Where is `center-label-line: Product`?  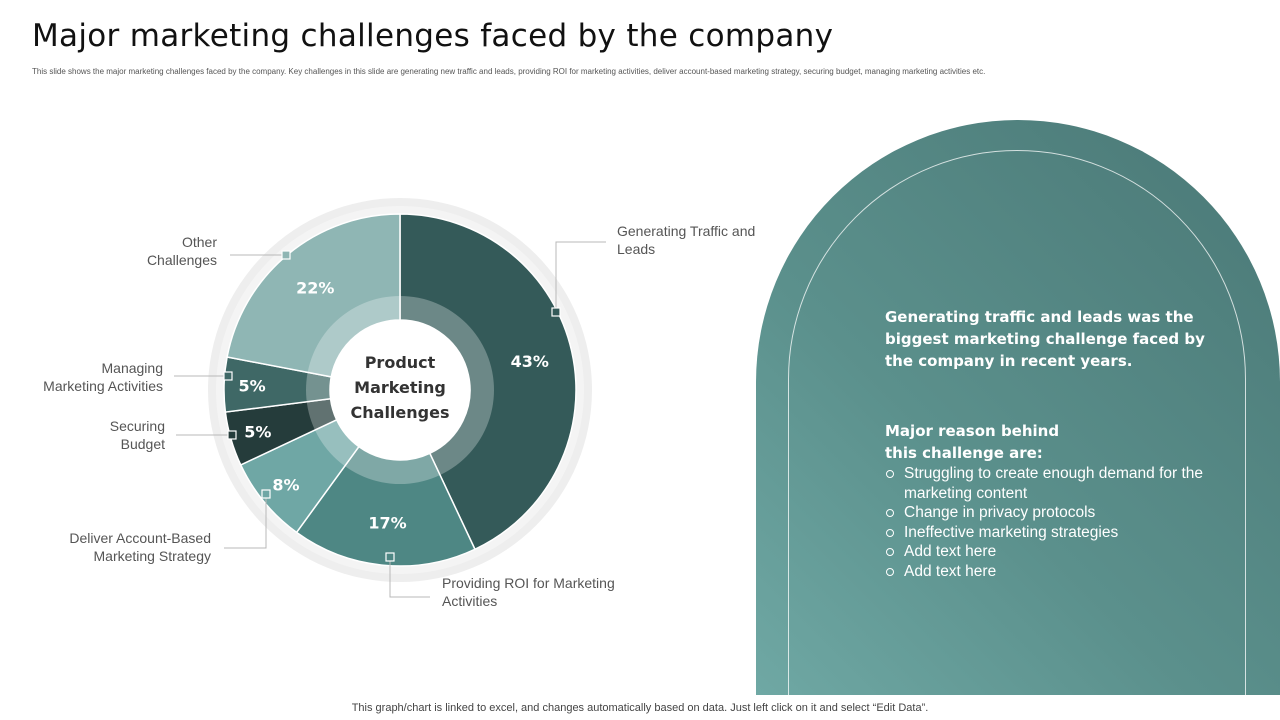 center-label-line: Product is located at coordinates (400, 362).